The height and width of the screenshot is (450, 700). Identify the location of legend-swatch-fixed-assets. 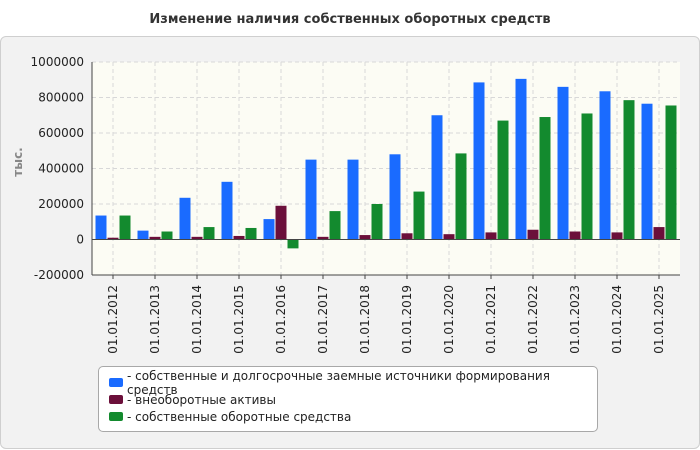
(116, 399).